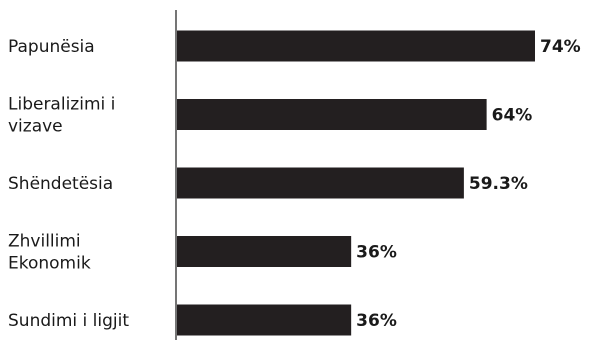 This screenshot has height=346, width=589. Describe the element at coordinates (512, 116) in the screenshot. I see `value-label-1: 64%` at that location.